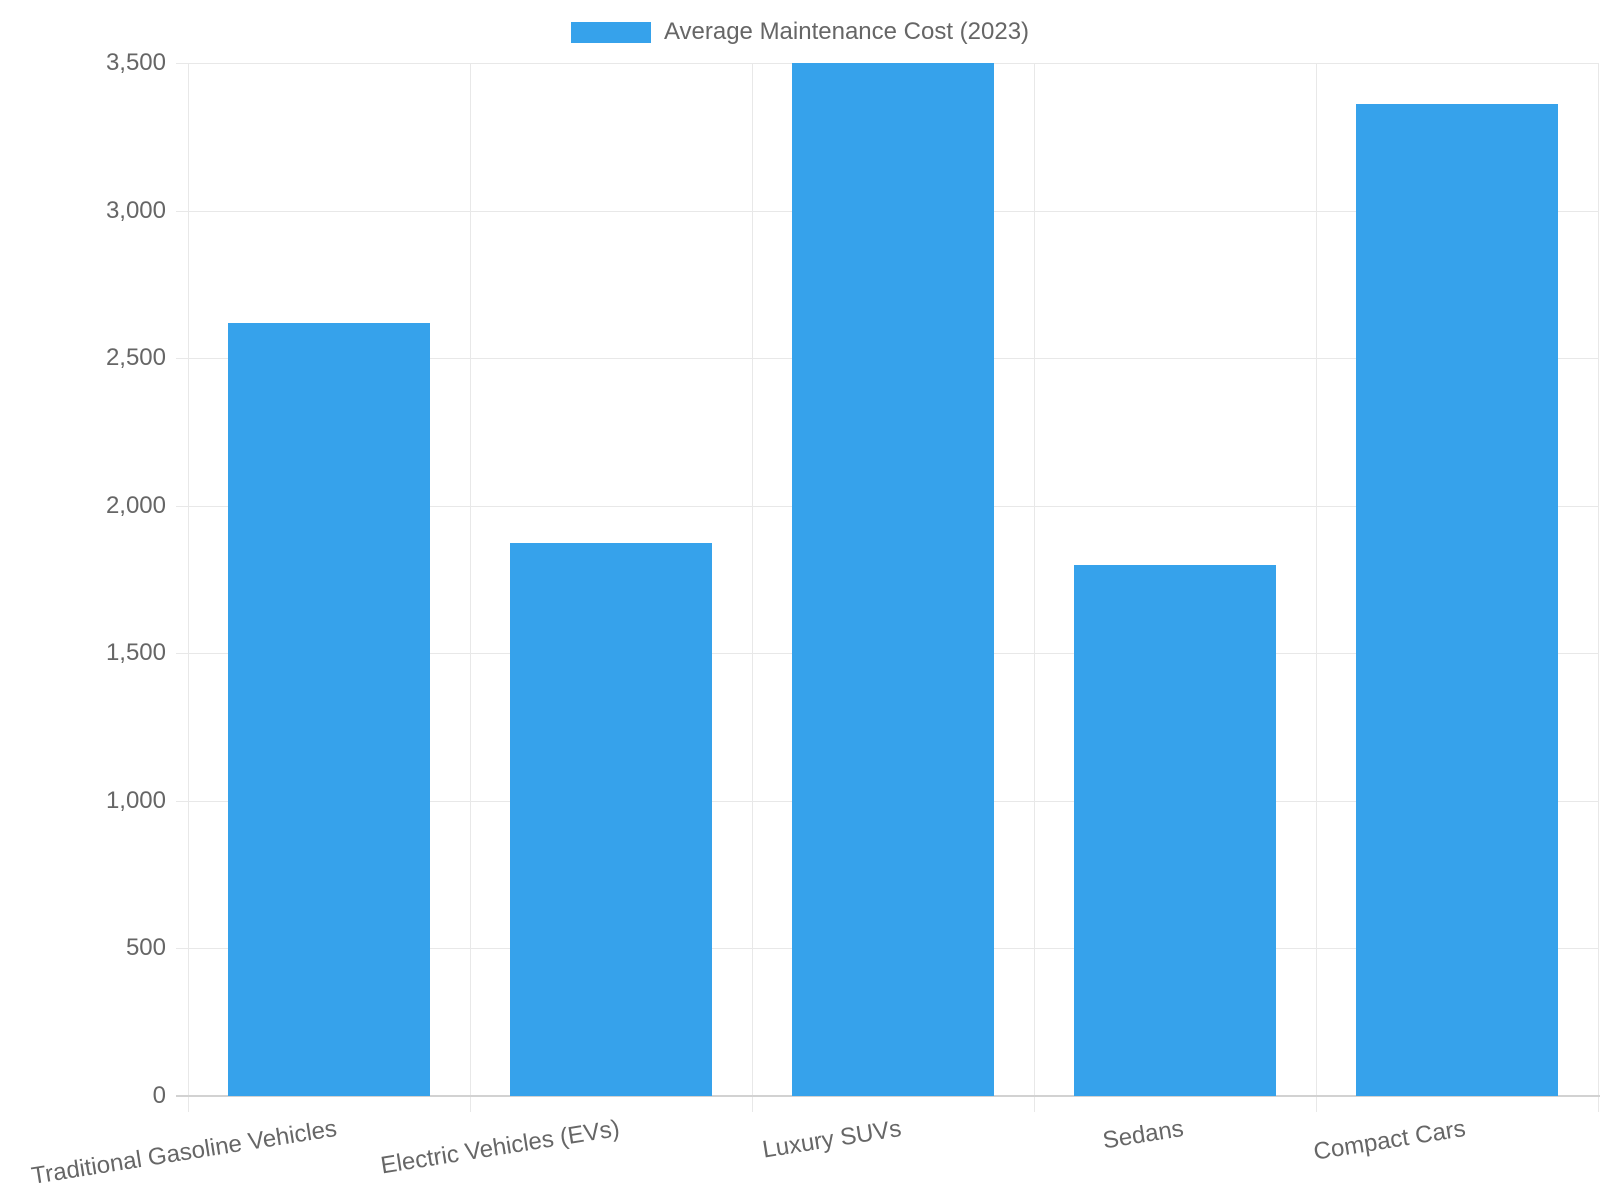 The height and width of the screenshot is (1200, 1600). I want to click on y-axis-tick-label: 0, so click(159, 1095).